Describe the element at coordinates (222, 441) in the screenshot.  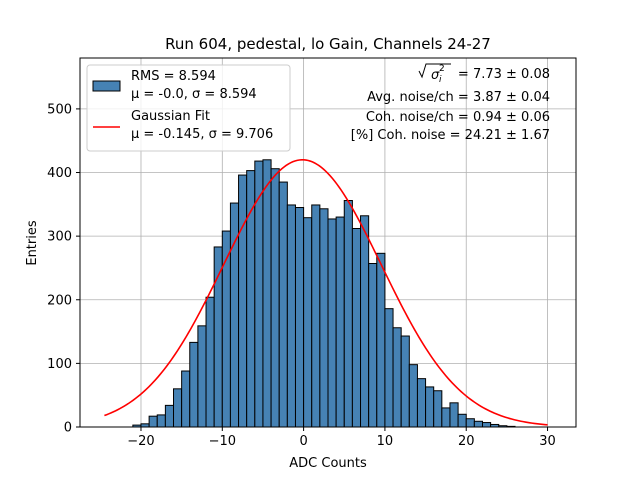
I see `x-tick-label: −10` at that location.